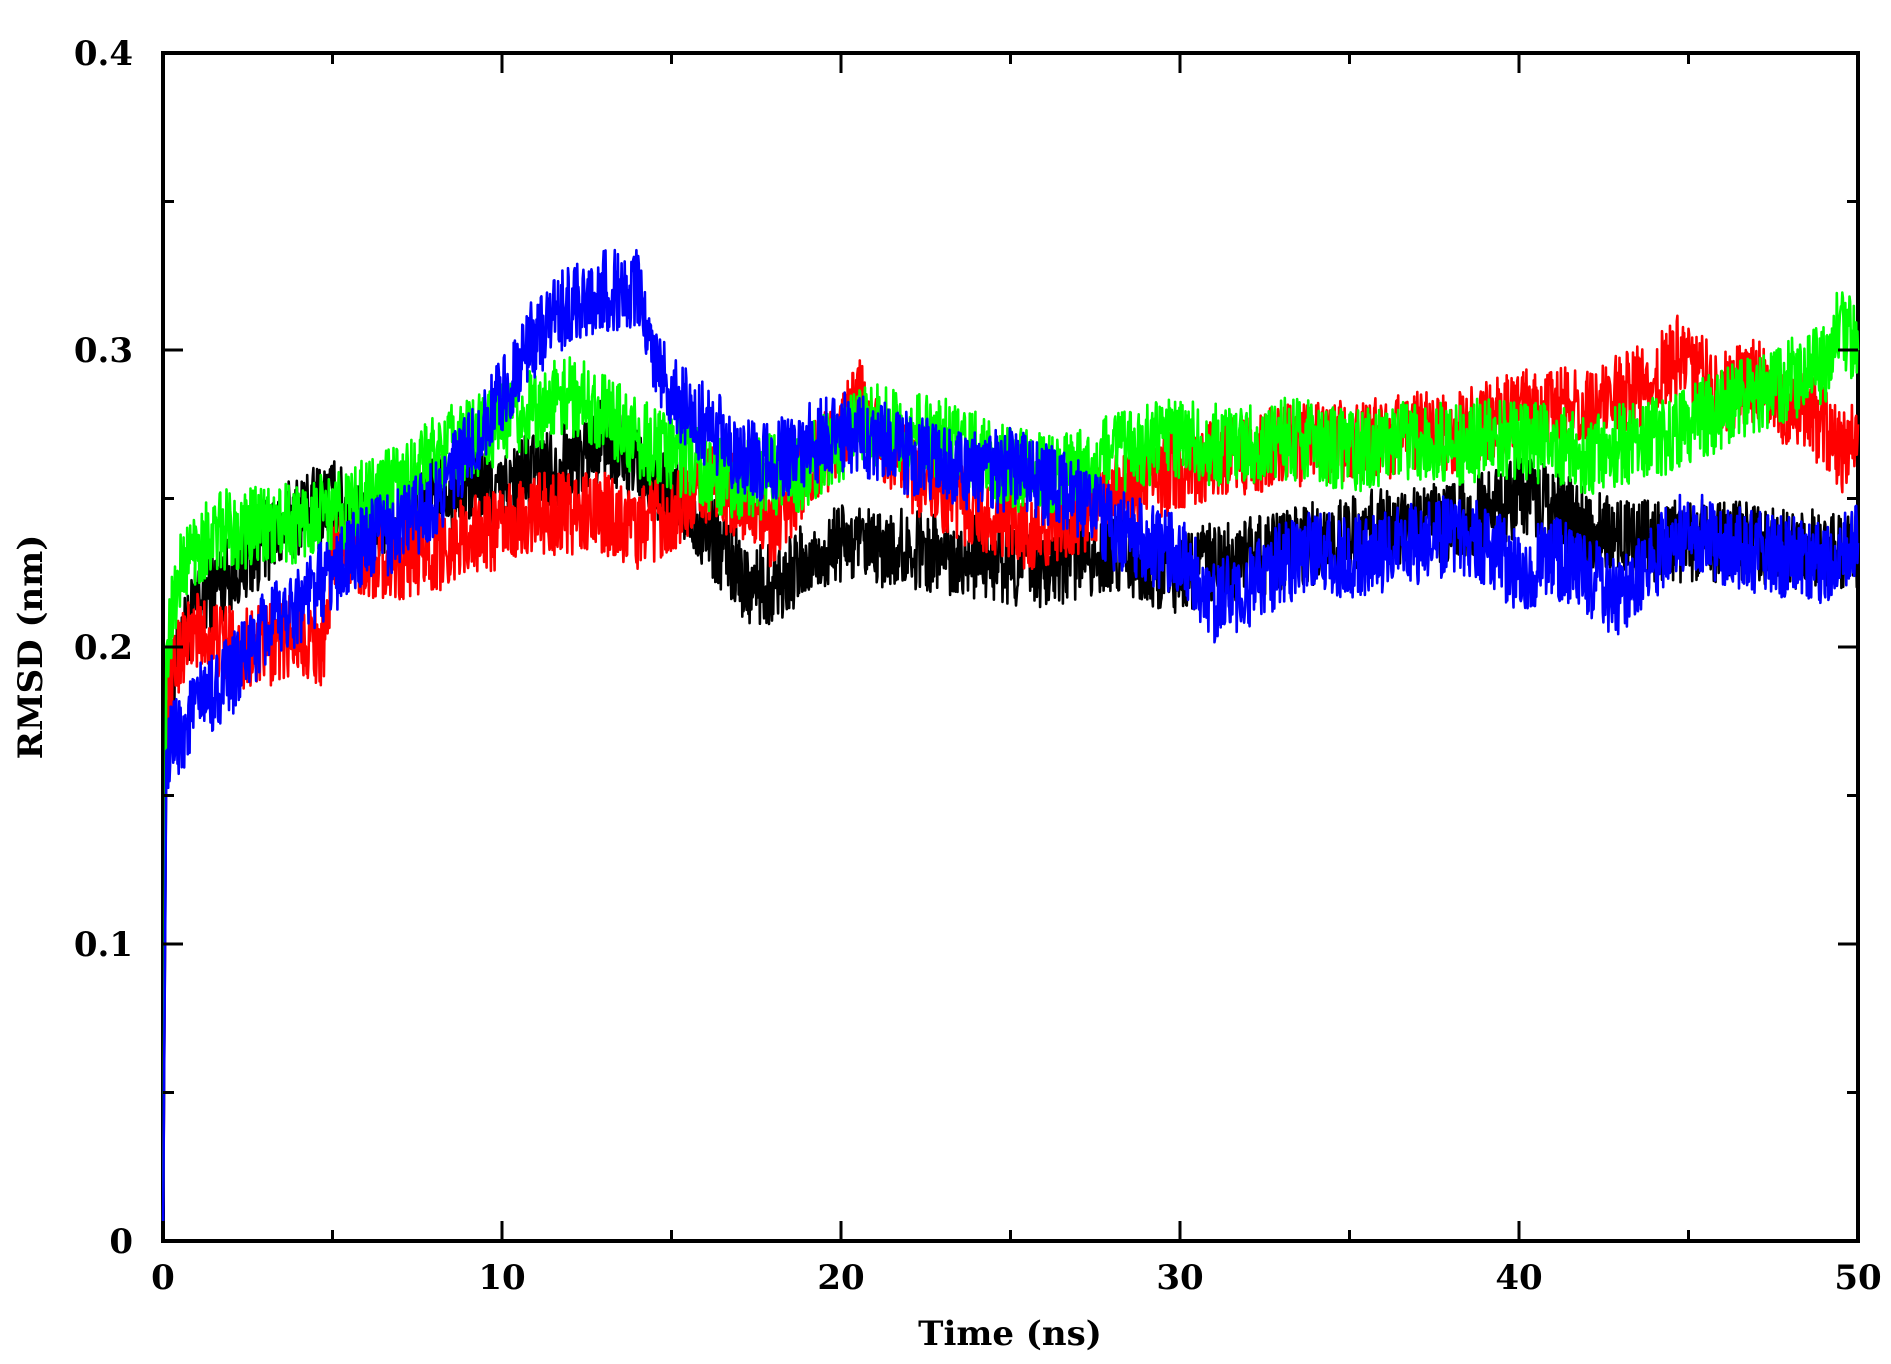  What do you see at coordinates (103, 351) in the screenshot?
I see `y-tick-label: 0.3` at bounding box center [103, 351].